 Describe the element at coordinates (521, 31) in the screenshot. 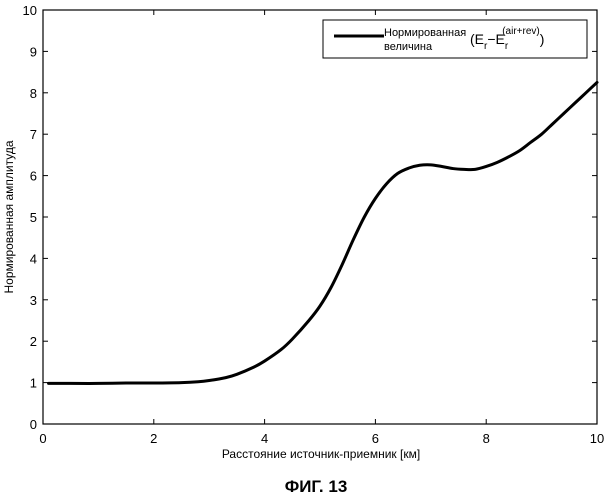

I see `legend-expr-sup: (air+rev)` at that location.